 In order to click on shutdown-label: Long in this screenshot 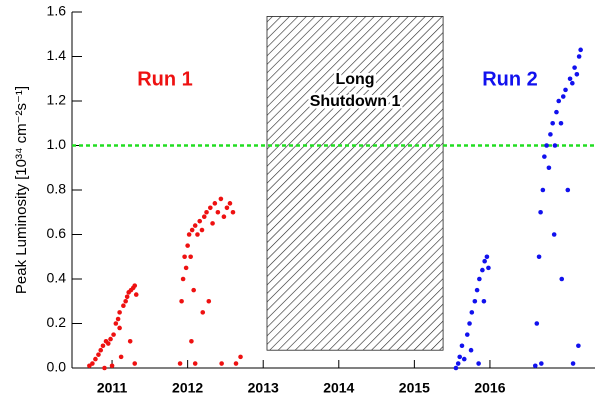, I will do `click(354, 79)`.